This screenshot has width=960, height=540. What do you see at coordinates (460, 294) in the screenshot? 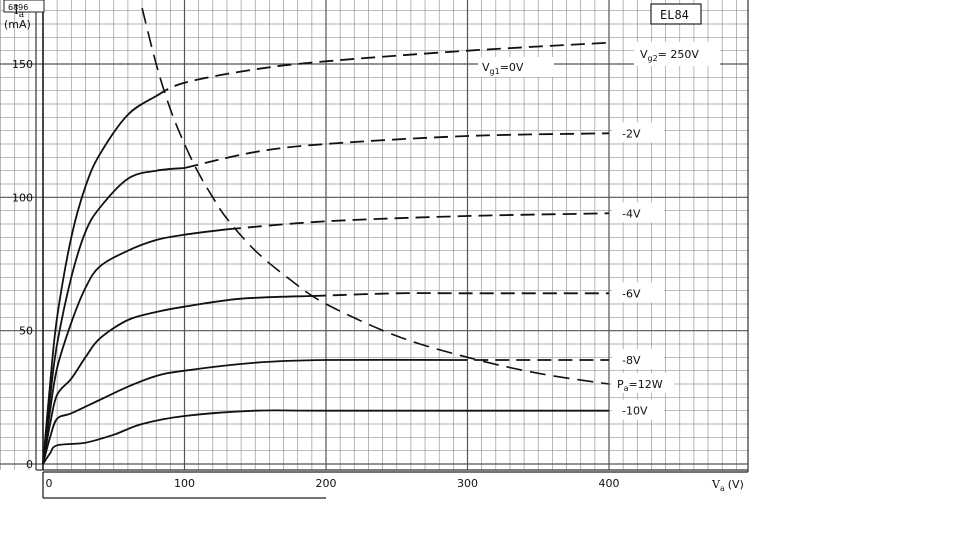
I see `series-dashed-6v` at bounding box center [460, 294].